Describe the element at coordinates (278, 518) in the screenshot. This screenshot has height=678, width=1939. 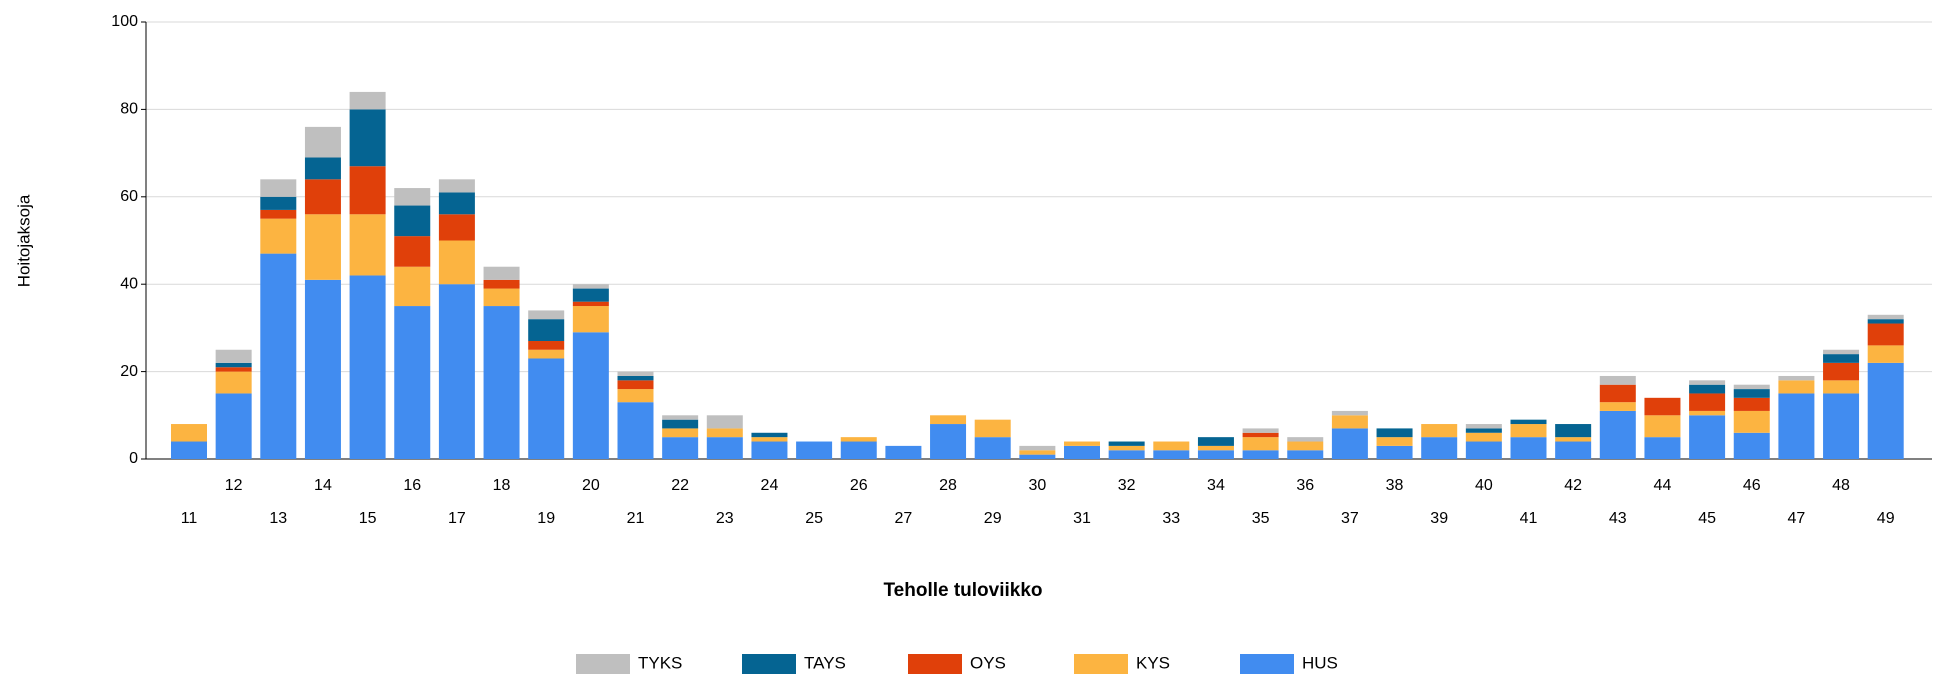
I see `x-tick-label: 13` at that location.